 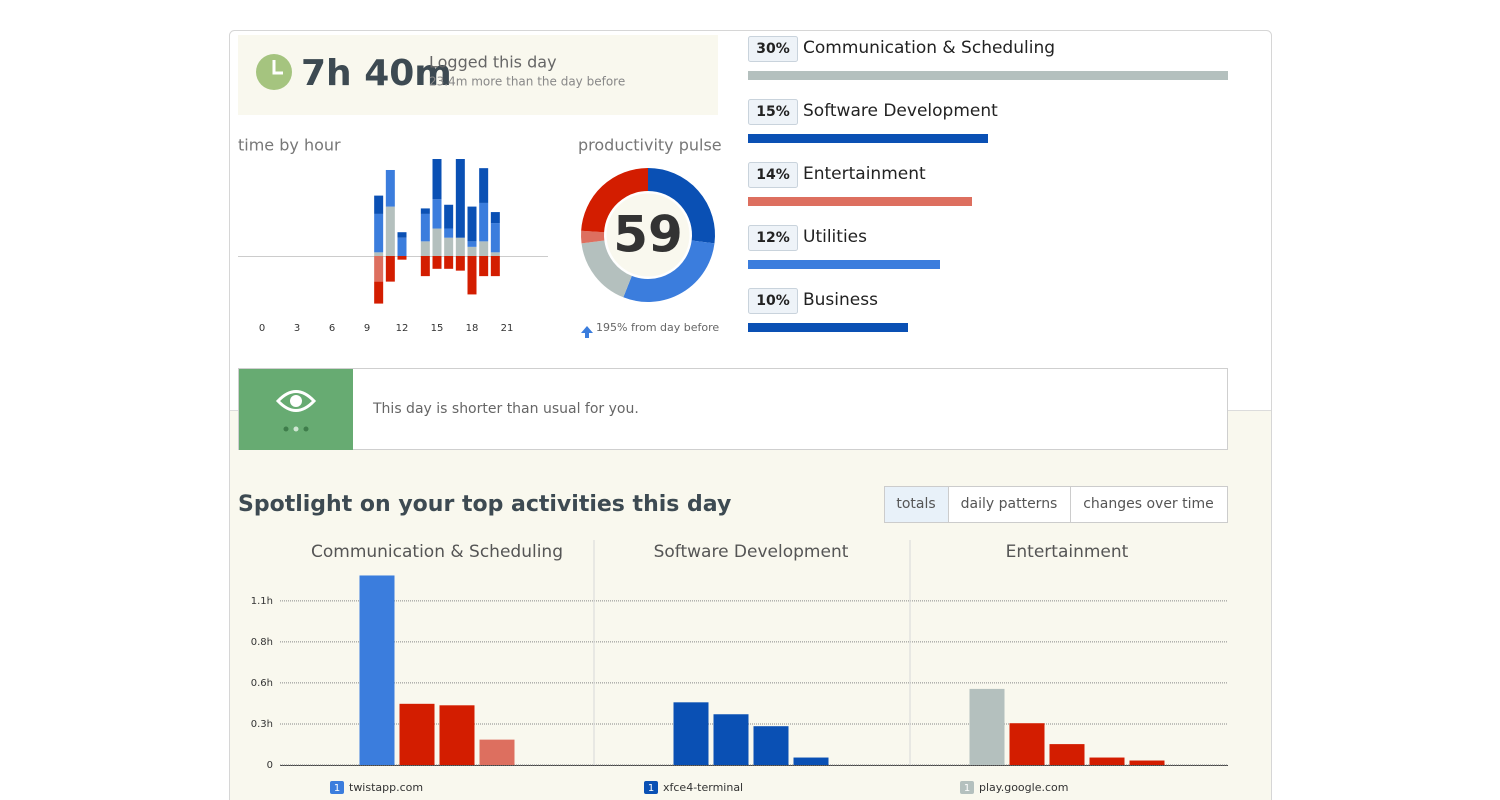 I want to click on x-tick-label: 18, so click(x=472, y=328).